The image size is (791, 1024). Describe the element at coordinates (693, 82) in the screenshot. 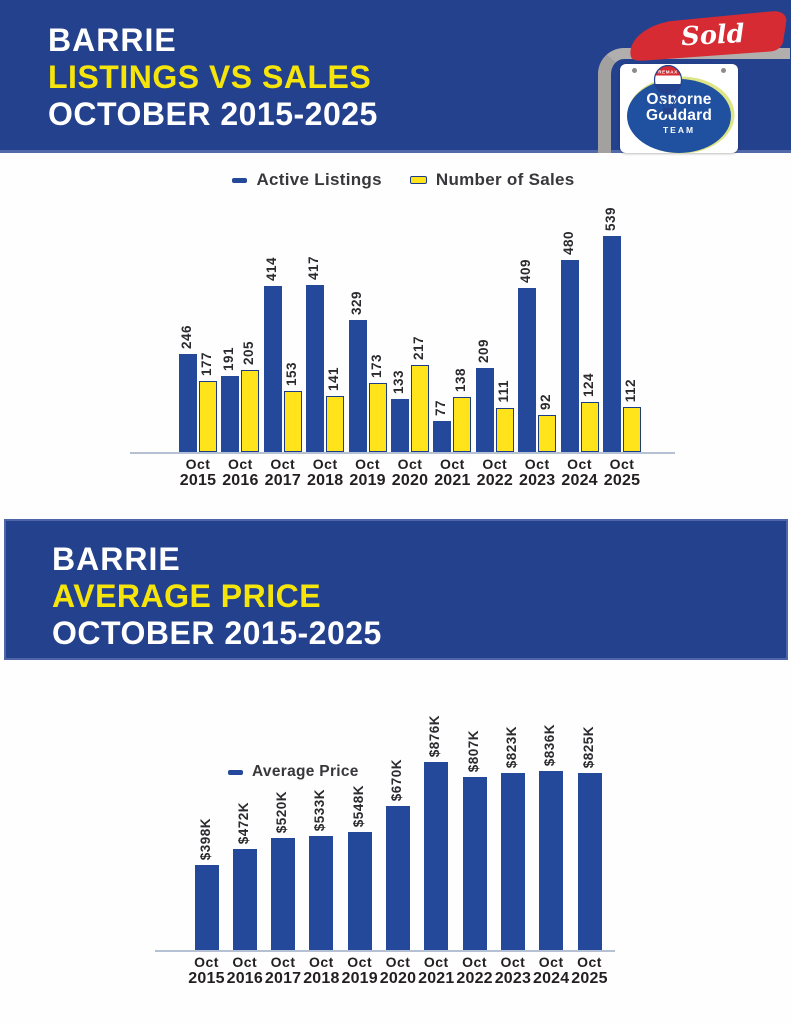

I see `osborne-goddard-logo: Sold Osborne Goddard TEAM REMAX` at that location.